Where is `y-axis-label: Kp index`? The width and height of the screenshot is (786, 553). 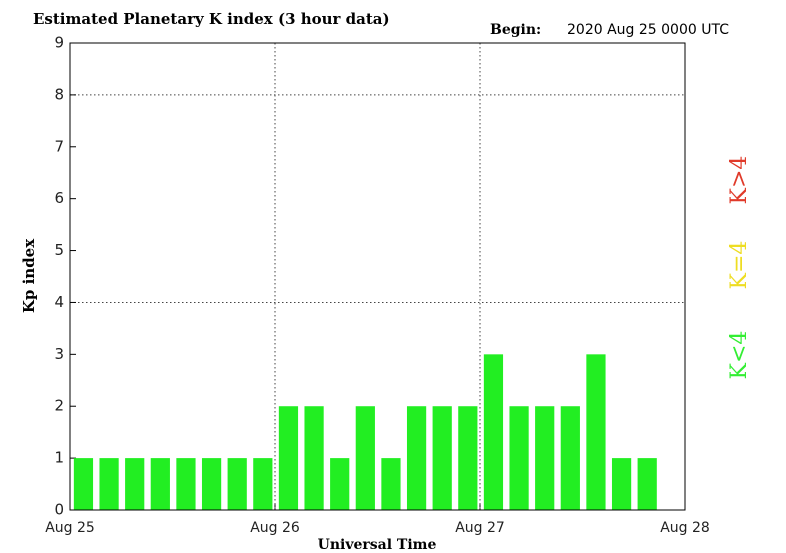 y-axis-label: Kp index is located at coordinates (29, 275).